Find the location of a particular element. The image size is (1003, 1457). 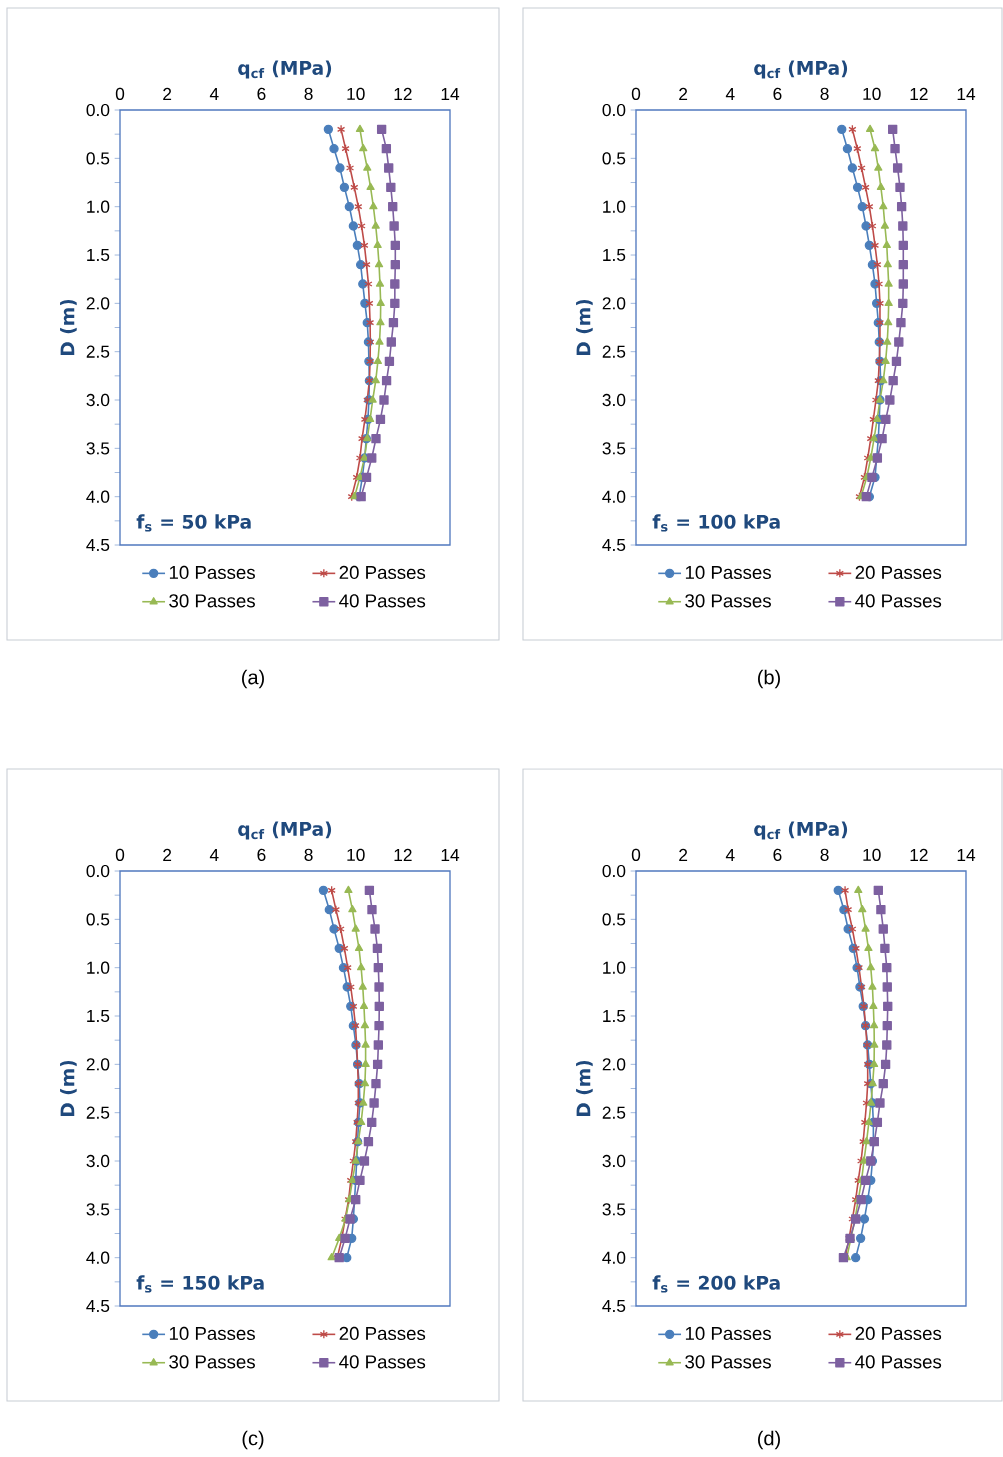

text: (b) is located at coordinates (769, 679).